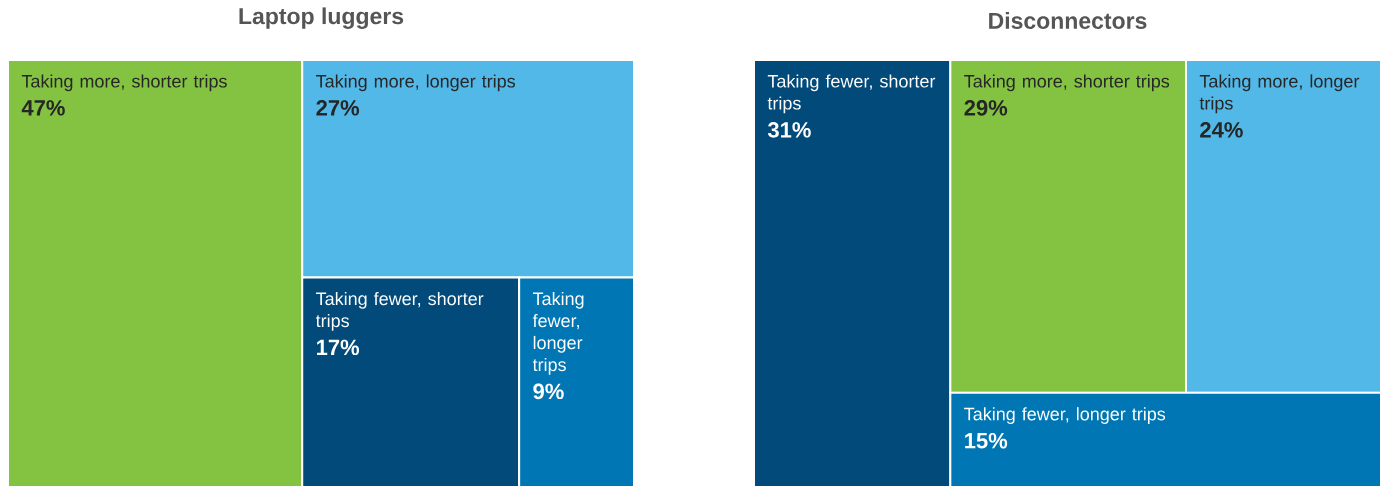  What do you see at coordinates (986, 440) in the screenshot?
I see `data-label: 15%` at bounding box center [986, 440].